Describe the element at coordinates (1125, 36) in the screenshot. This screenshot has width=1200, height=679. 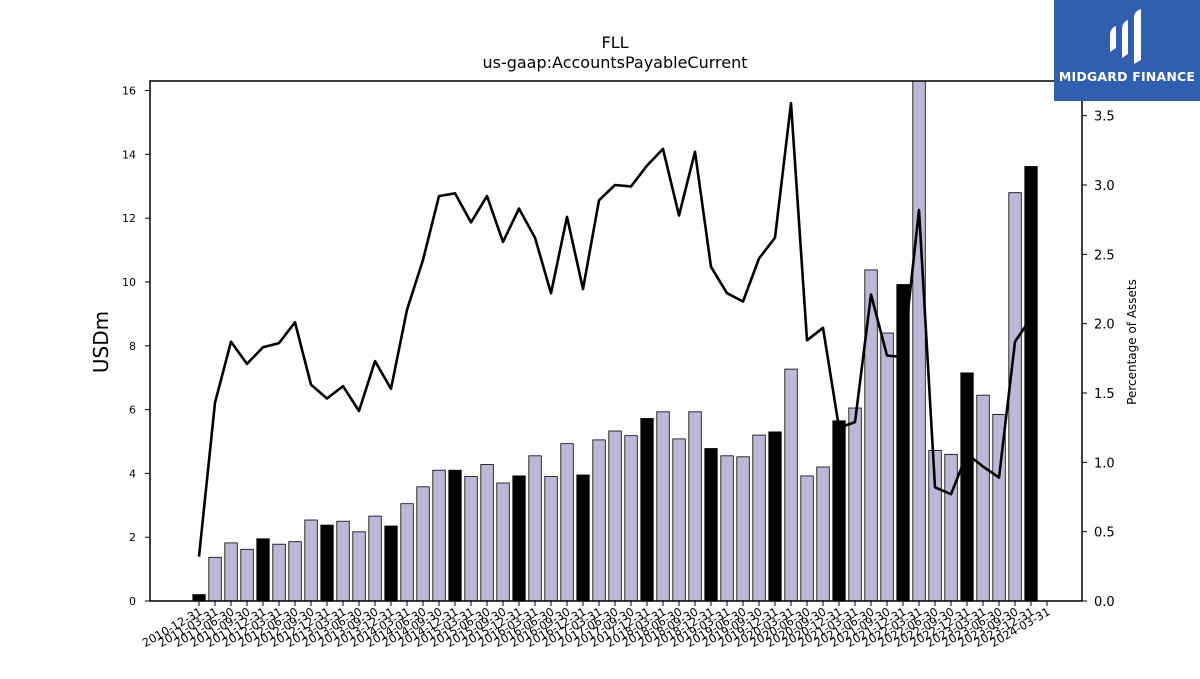
I see `logo-mark-icon` at that location.